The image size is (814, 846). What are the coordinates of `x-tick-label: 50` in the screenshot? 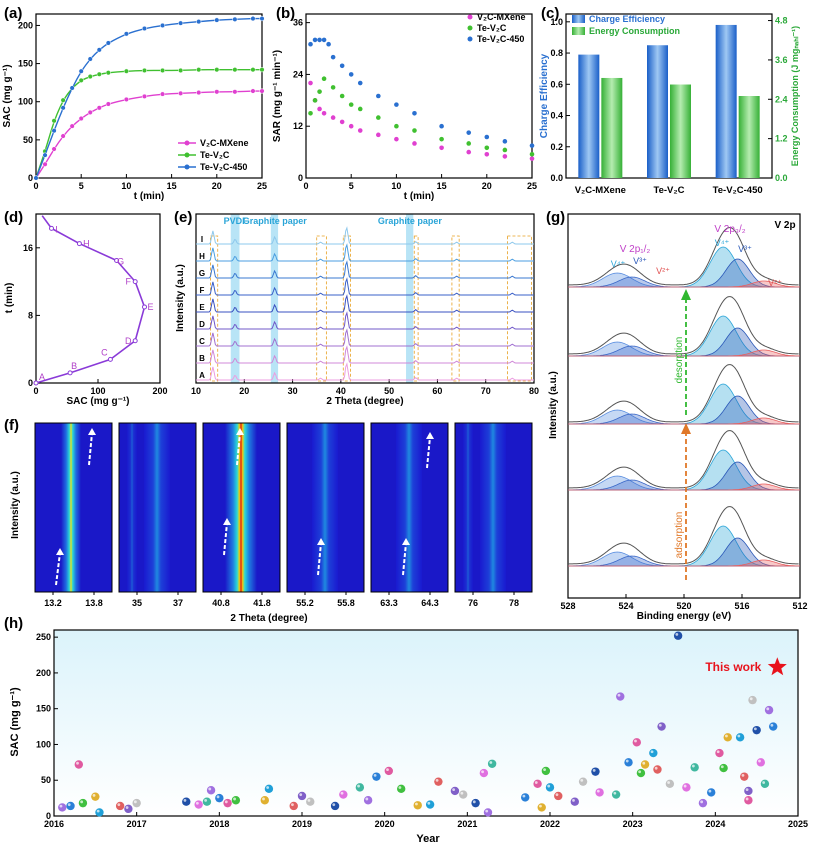 It's located at (389, 391).